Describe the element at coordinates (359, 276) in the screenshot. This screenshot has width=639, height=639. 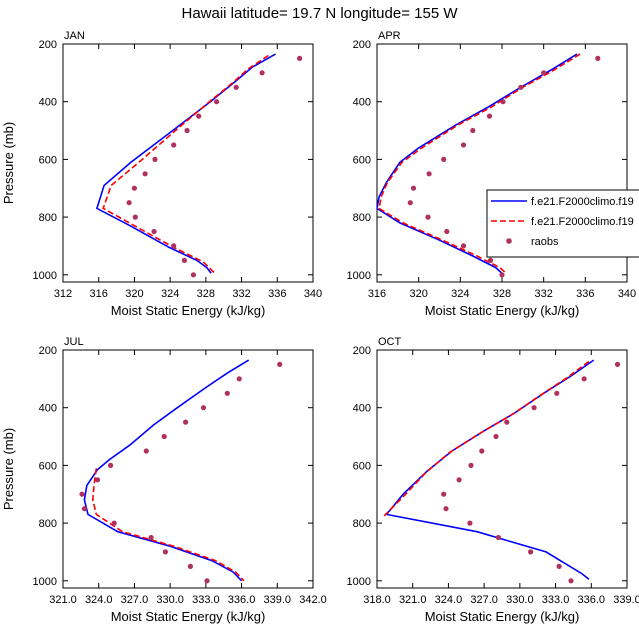
I see `y-tick-label: 1000` at that location.